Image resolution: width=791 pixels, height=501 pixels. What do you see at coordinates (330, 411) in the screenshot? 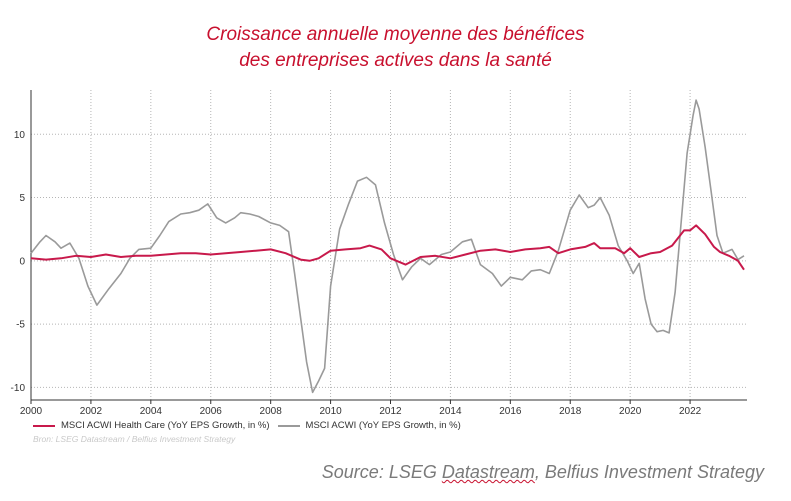
I see `x-tick-label: 2010` at bounding box center [330, 411].